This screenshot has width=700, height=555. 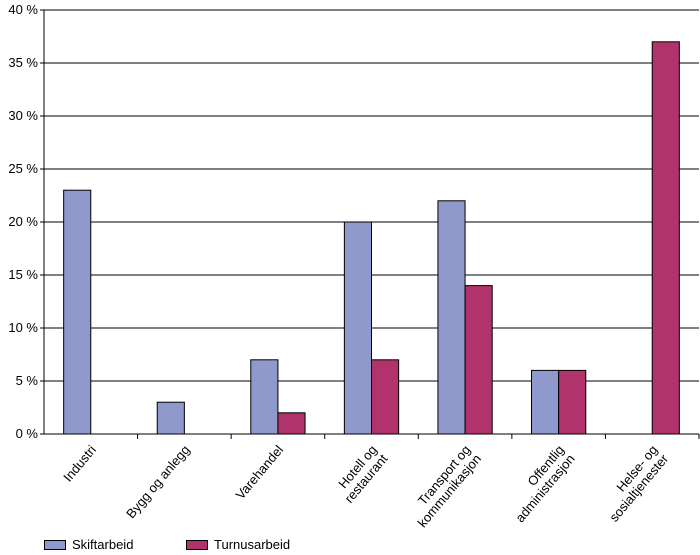 What do you see at coordinates (252, 544) in the screenshot?
I see `legend-label-turnusarbeid: Turnusarbeid` at bounding box center [252, 544].